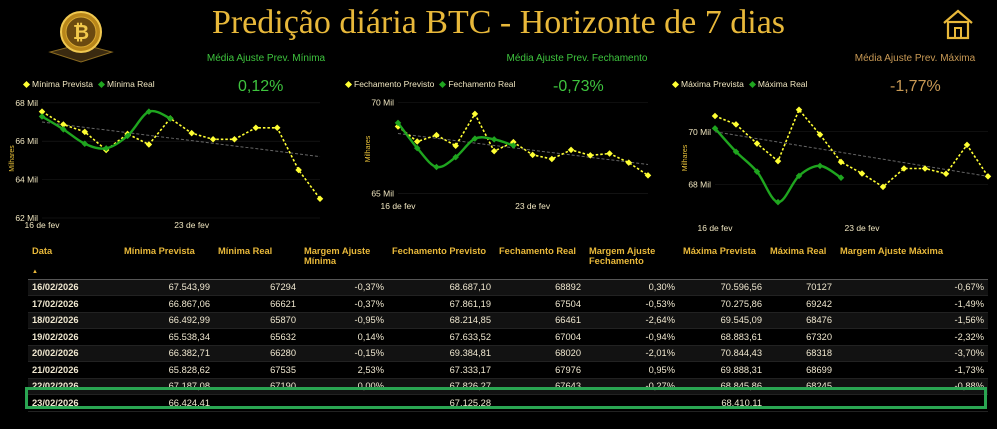 This screenshot has width=997, height=429. Describe the element at coordinates (801, 353) in the screenshot. I see `table-cell: 68318` at that location.